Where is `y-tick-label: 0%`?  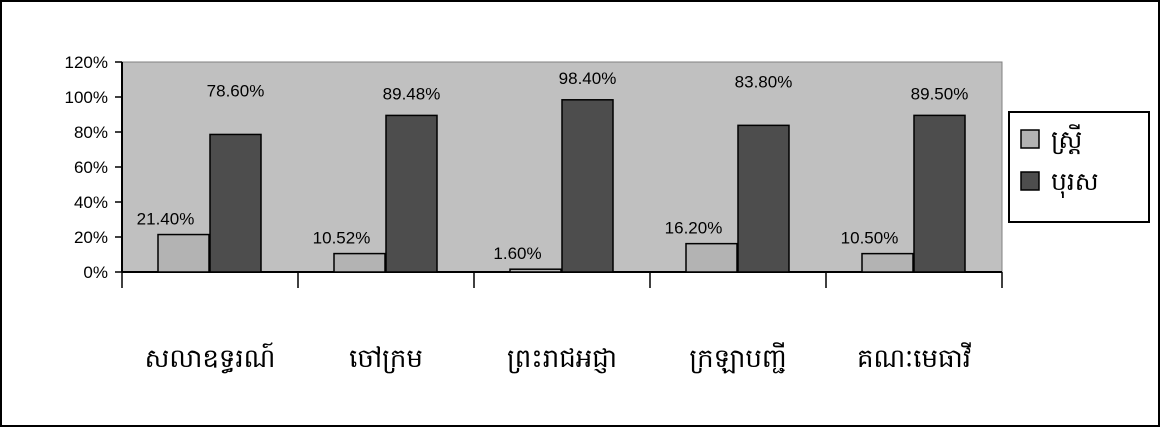 y-tick-label: 0% is located at coordinates (95, 272).